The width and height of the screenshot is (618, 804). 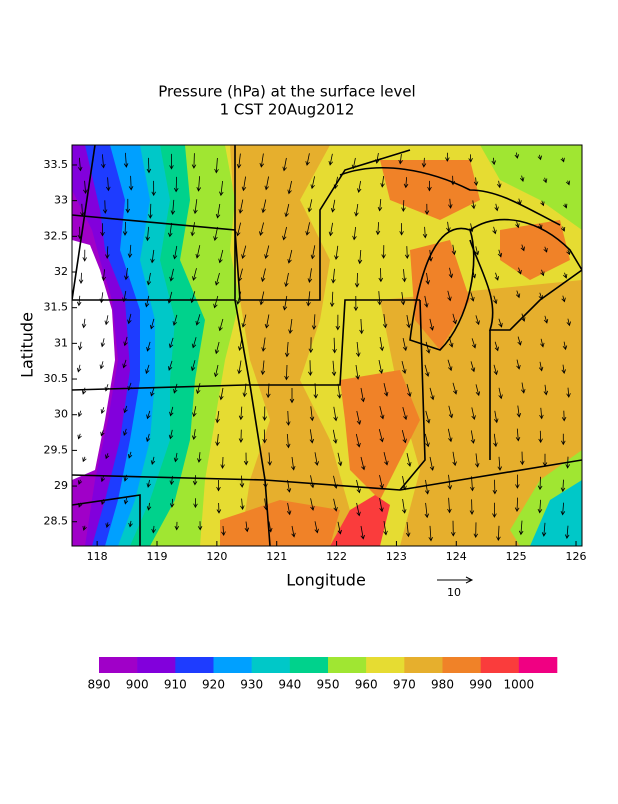 I want to click on y-tick-label: 29, so click(x=61, y=485).